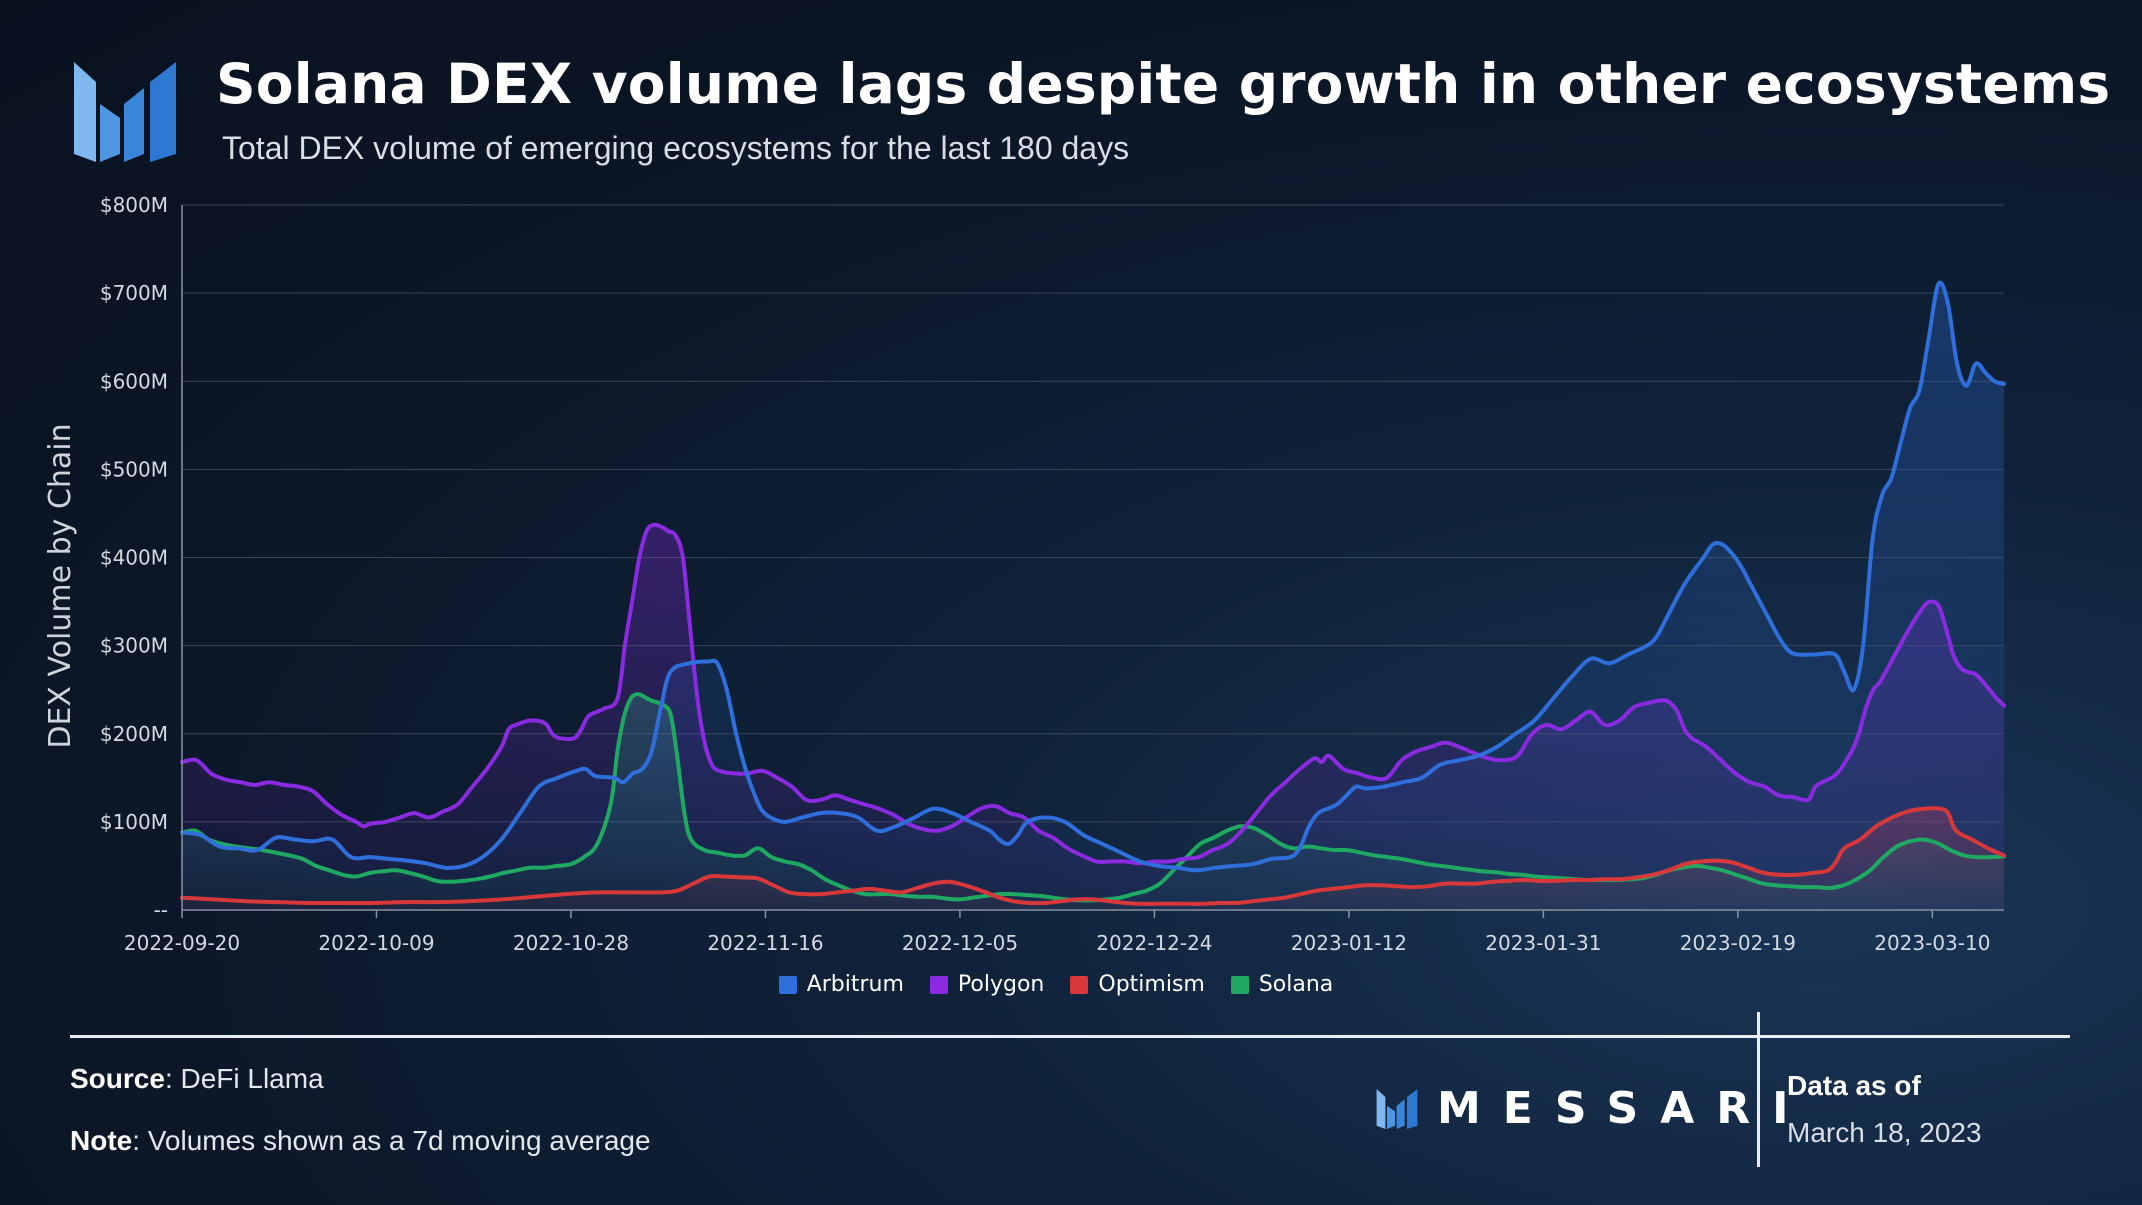 The width and height of the screenshot is (2142, 1205). Describe the element at coordinates (134, 822) in the screenshot. I see `y-tick-label: $100M` at that location.